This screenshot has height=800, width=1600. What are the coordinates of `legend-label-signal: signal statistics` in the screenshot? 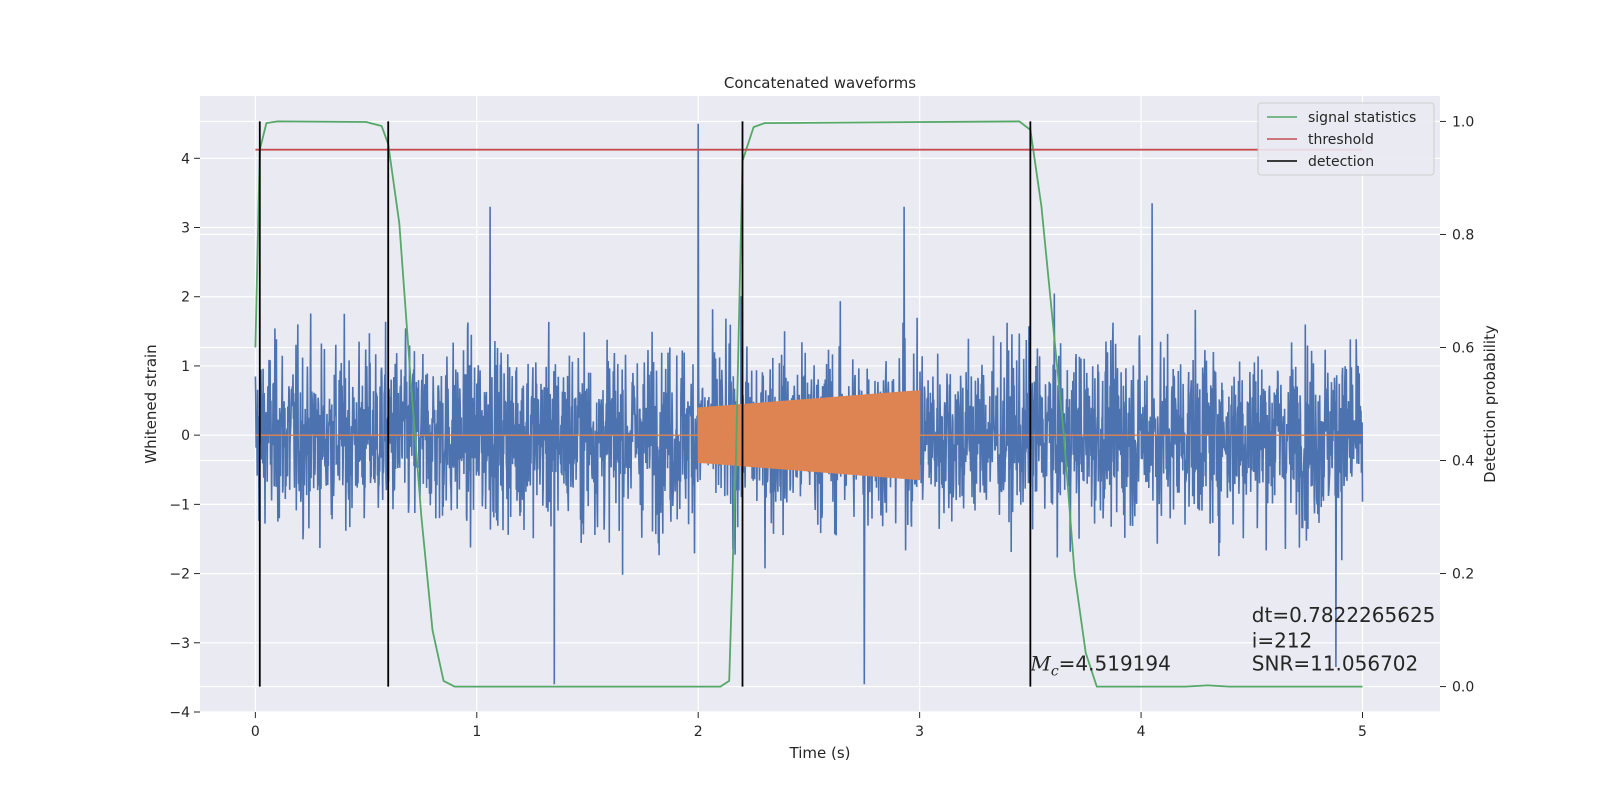 It's located at (1362, 118).